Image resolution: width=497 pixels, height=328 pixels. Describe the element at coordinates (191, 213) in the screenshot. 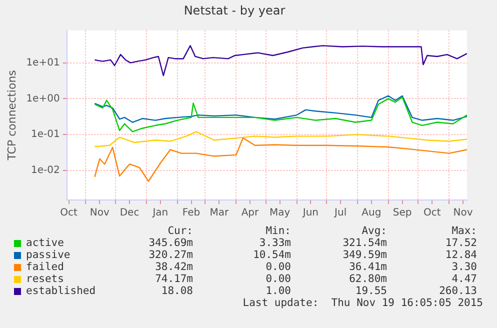

I see `x-tick-label: Feb` at that location.